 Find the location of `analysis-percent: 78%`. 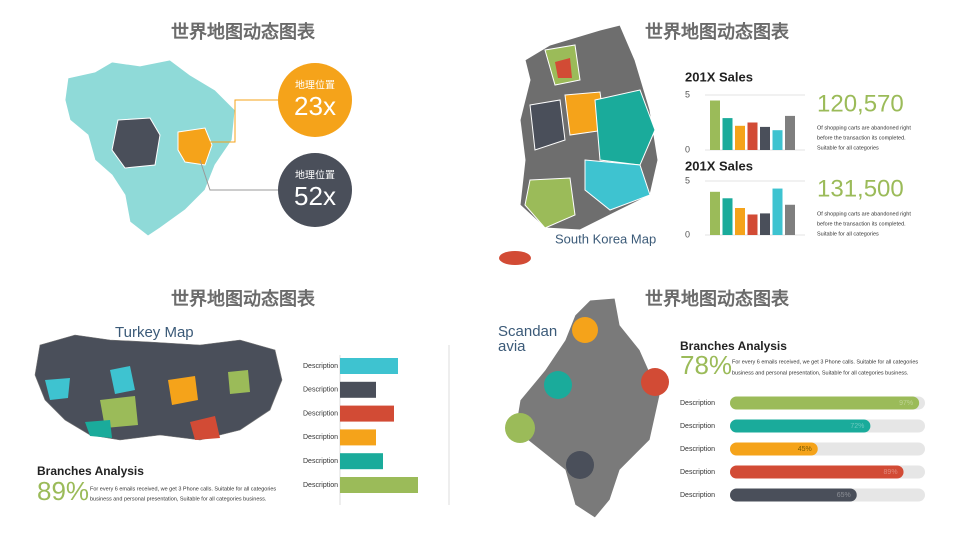

analysis-percent: 78% is located at coordinates (706, 365).